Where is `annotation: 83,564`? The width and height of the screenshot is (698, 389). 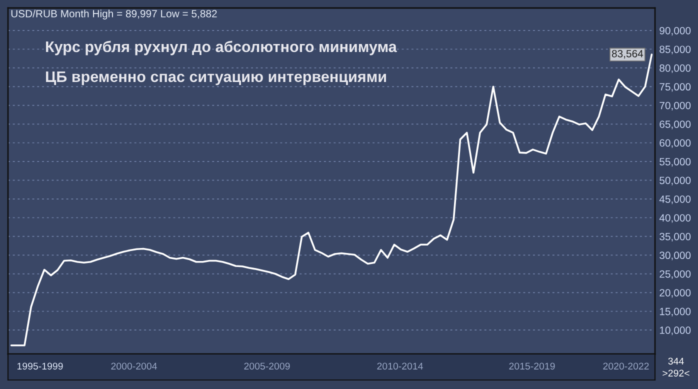
annotation: 83,564 is located at coordinates (628, 54).